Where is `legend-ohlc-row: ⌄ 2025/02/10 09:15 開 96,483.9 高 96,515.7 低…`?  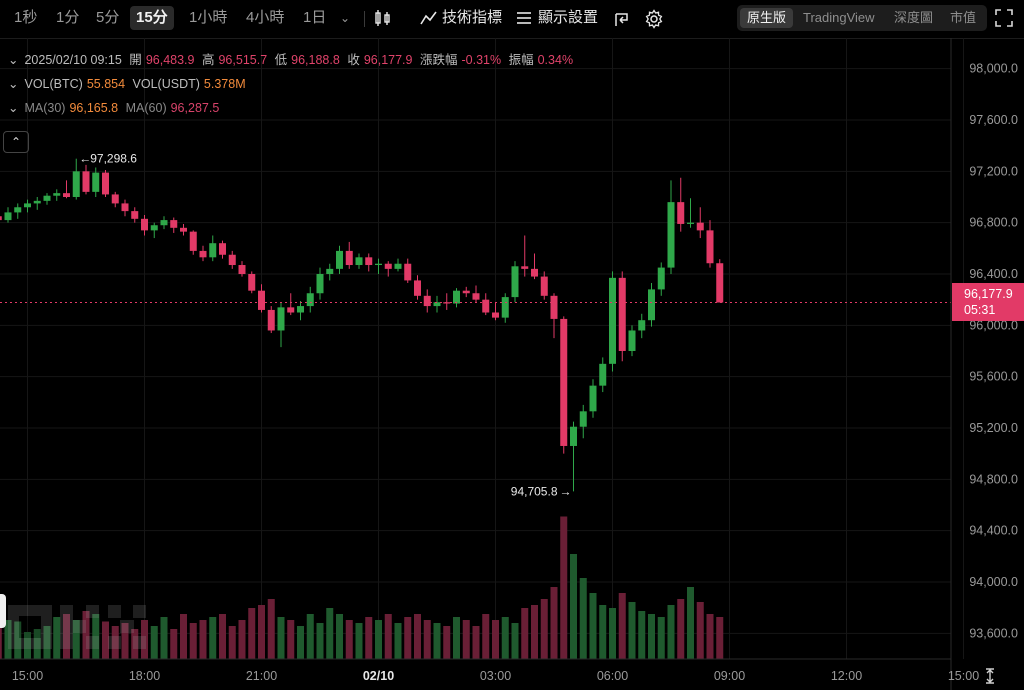 legend-ohlc-row: ⌄ 2025/02/10 09:15 開 96,483.9 高 96,515.7 低… is located at coordinates (292, 60).